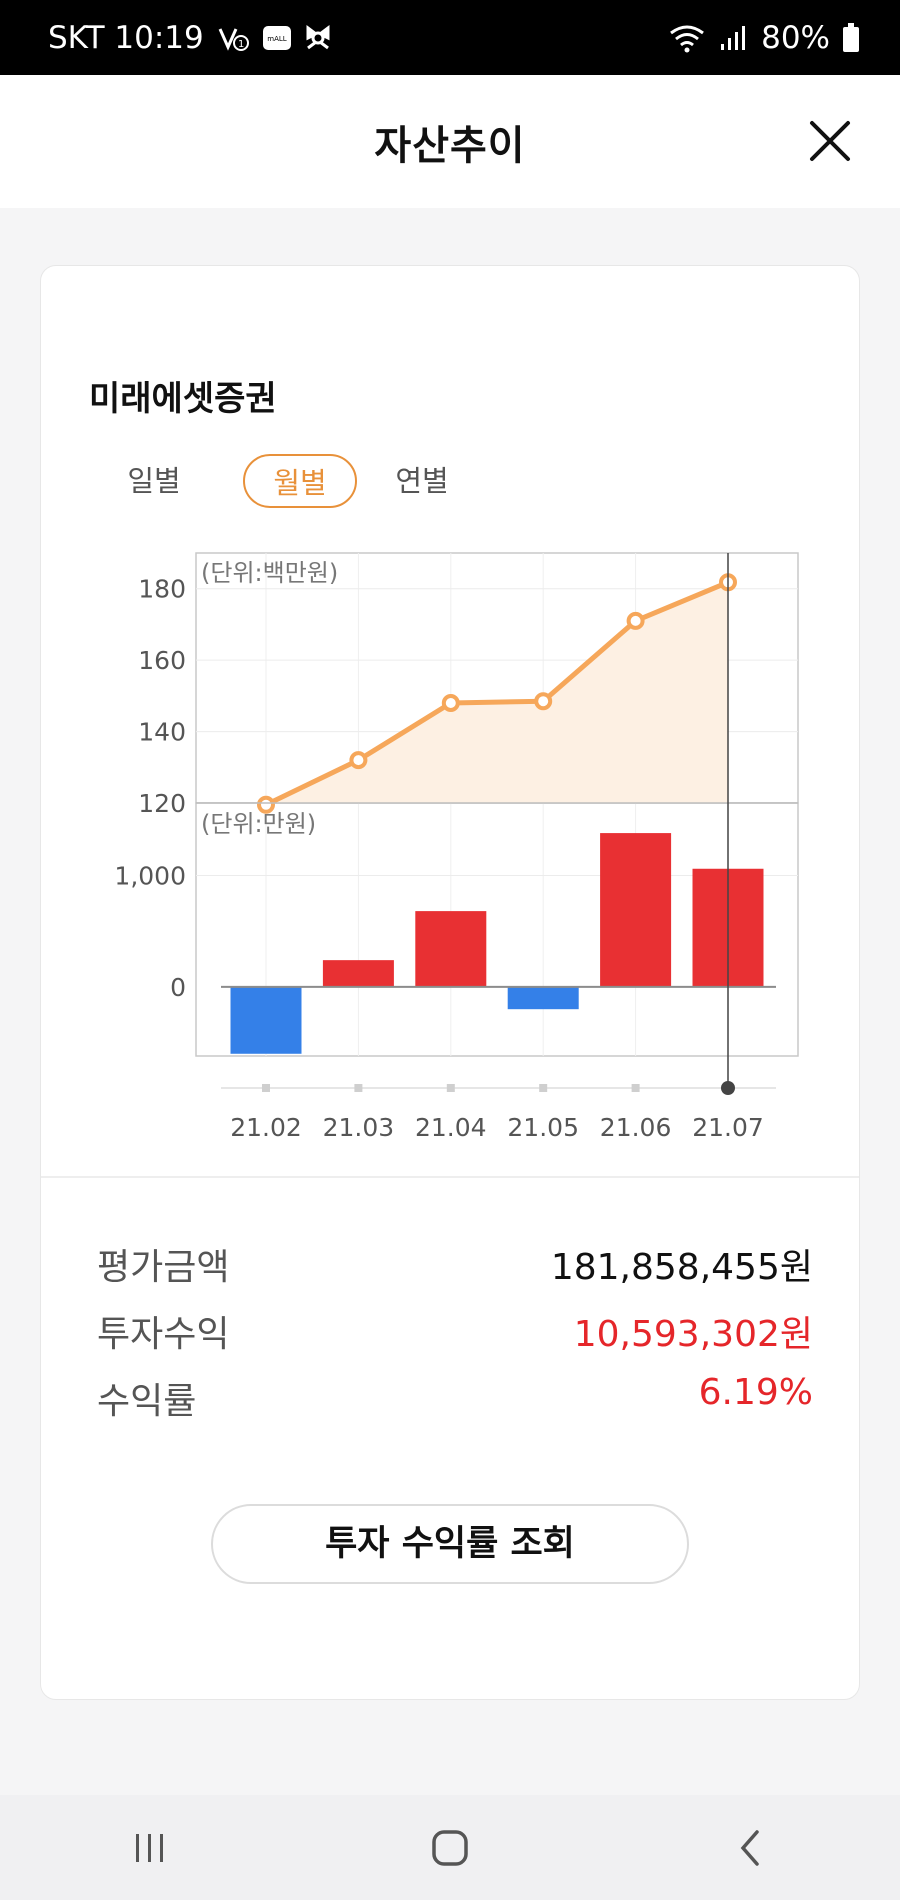 This screenshot has height=1900, width=900. What do you see at coordinates (233, 38) in the screenshot?
I see `call-status-icon: 1` at bounding box center [233, 38].